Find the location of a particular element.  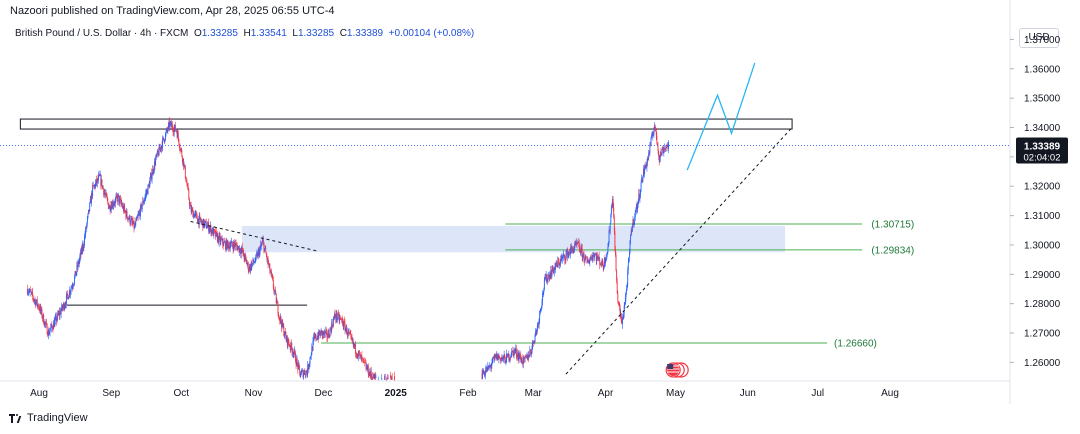

bar-countdown: 02:04:02 is located at coordinates (1042, 157).